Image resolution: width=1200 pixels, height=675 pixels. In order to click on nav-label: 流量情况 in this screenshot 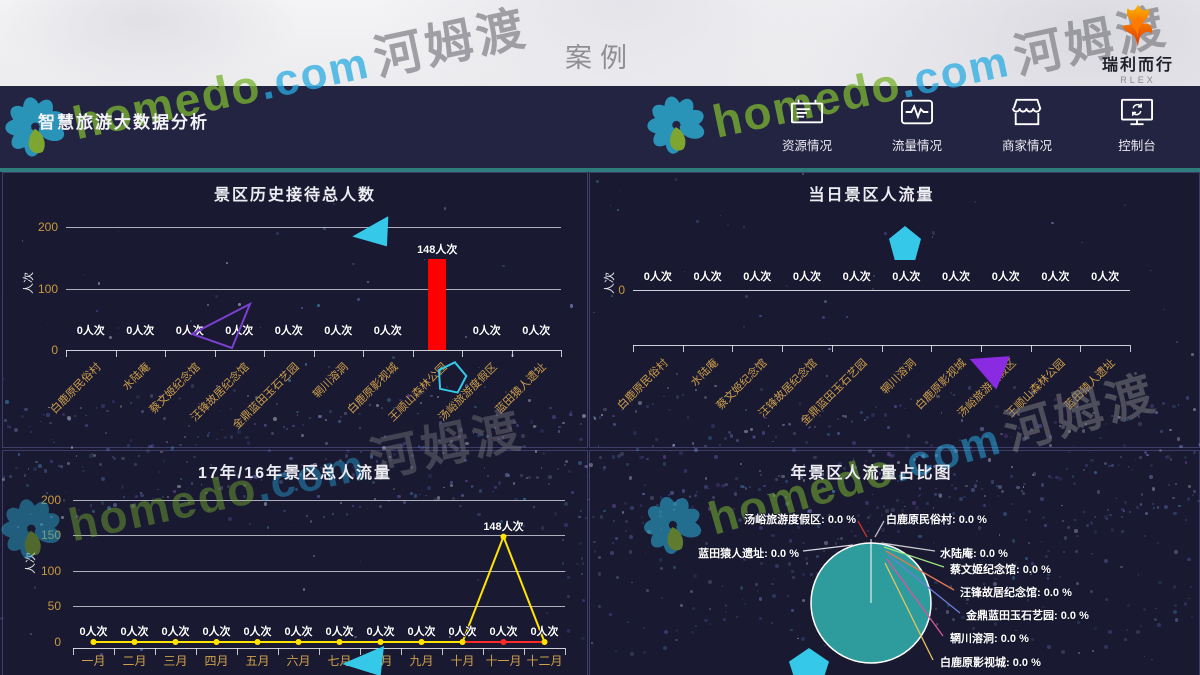, I will do `click(916, 146)`.